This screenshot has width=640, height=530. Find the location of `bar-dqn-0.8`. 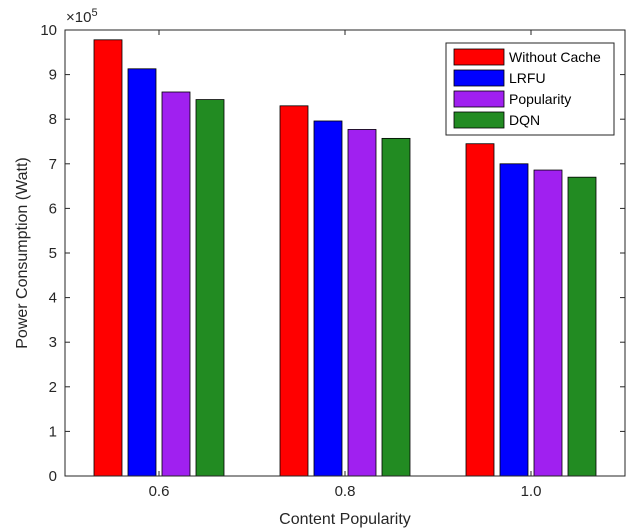

bar-dqn-0.8 is located at coordinates (396, 307).